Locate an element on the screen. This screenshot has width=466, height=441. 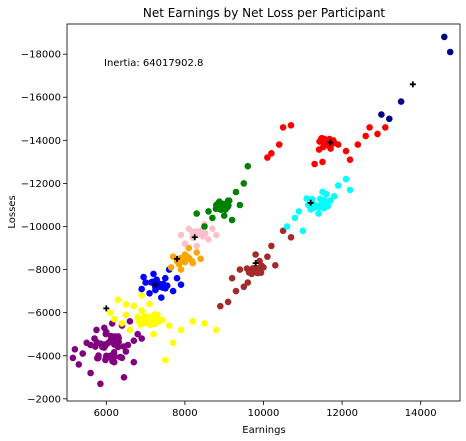
y-tick-label: −4000 is located at coordinates (44, 356).